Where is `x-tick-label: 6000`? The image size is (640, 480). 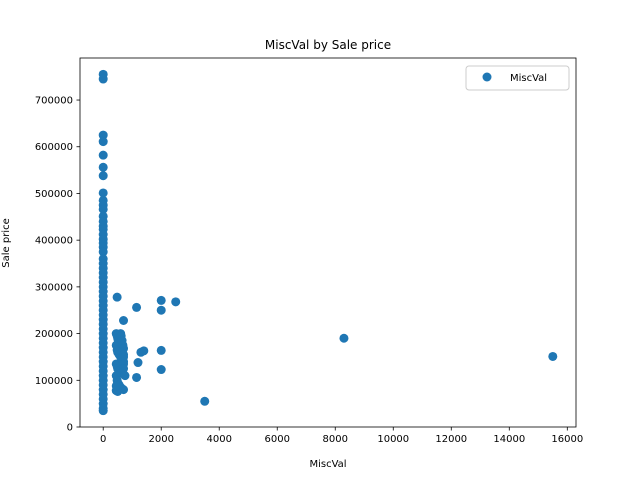
x-tick-label: 6000 is located at coordinates (277, 439).